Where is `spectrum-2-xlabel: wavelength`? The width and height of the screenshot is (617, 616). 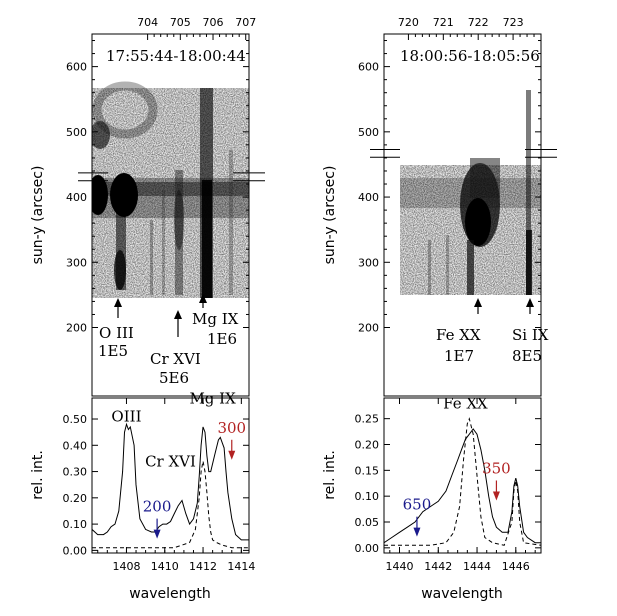
spectrum-2-xlabel: wavelength is located at coordinates (462, 594).